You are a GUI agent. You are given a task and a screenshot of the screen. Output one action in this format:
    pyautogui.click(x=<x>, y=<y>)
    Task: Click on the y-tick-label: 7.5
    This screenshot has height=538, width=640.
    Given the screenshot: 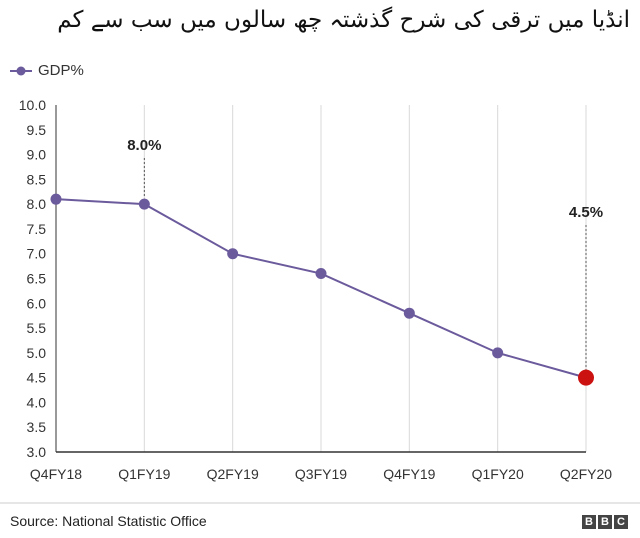 What is the action you would take?
    pyautogui.click(x=37, y=229)
    